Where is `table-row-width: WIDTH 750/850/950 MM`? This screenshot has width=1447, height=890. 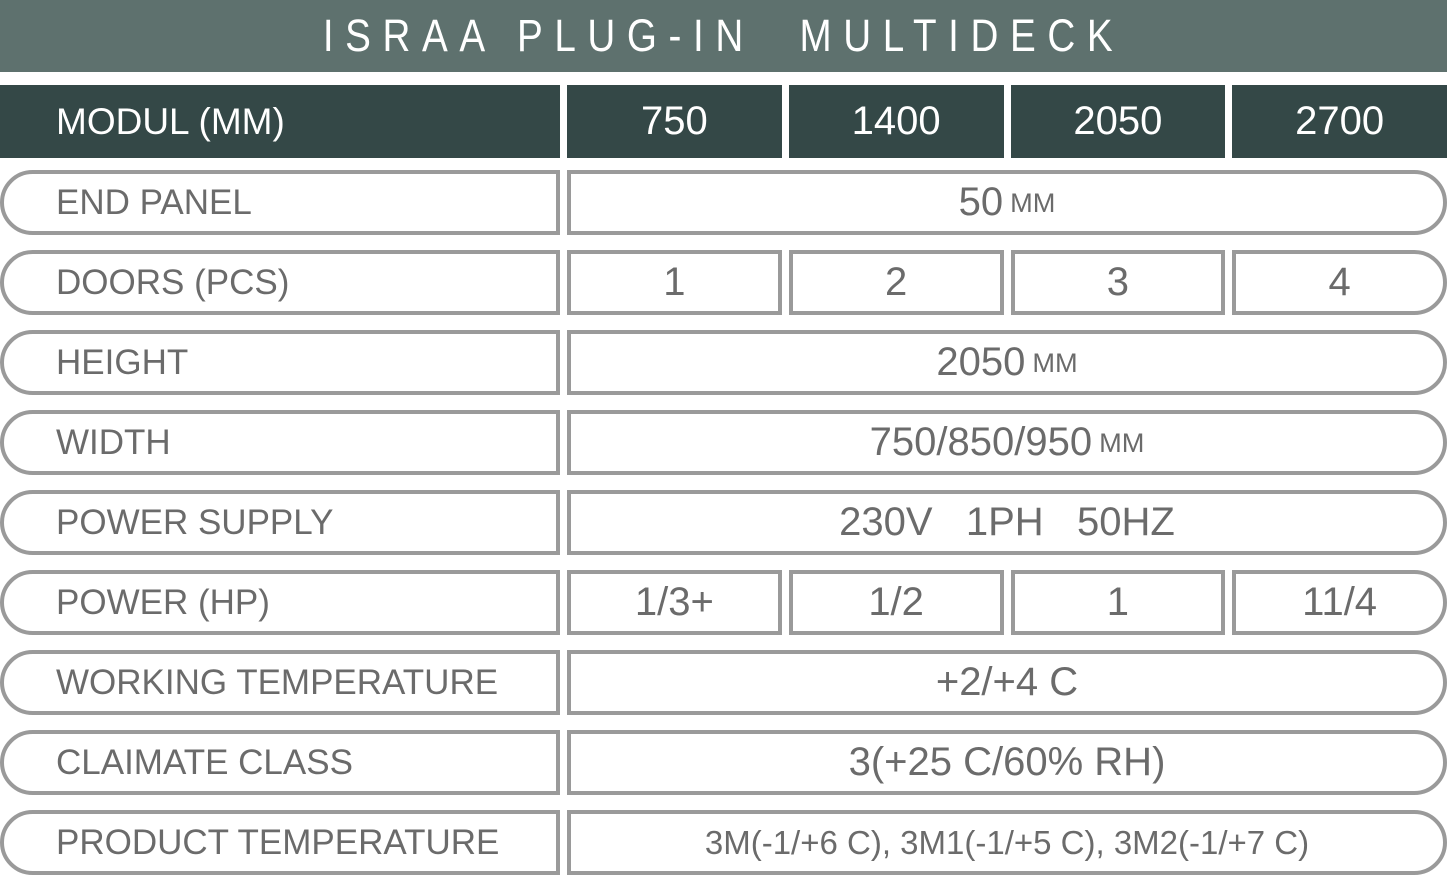
table-row-width: WIDTH 750/850/950 MM is located at coordinates (723, 442).